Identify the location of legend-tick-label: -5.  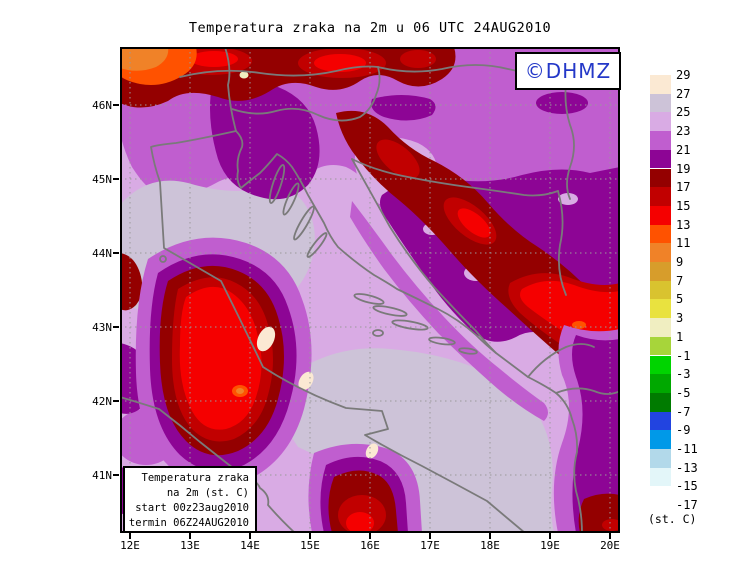
(683, 392).